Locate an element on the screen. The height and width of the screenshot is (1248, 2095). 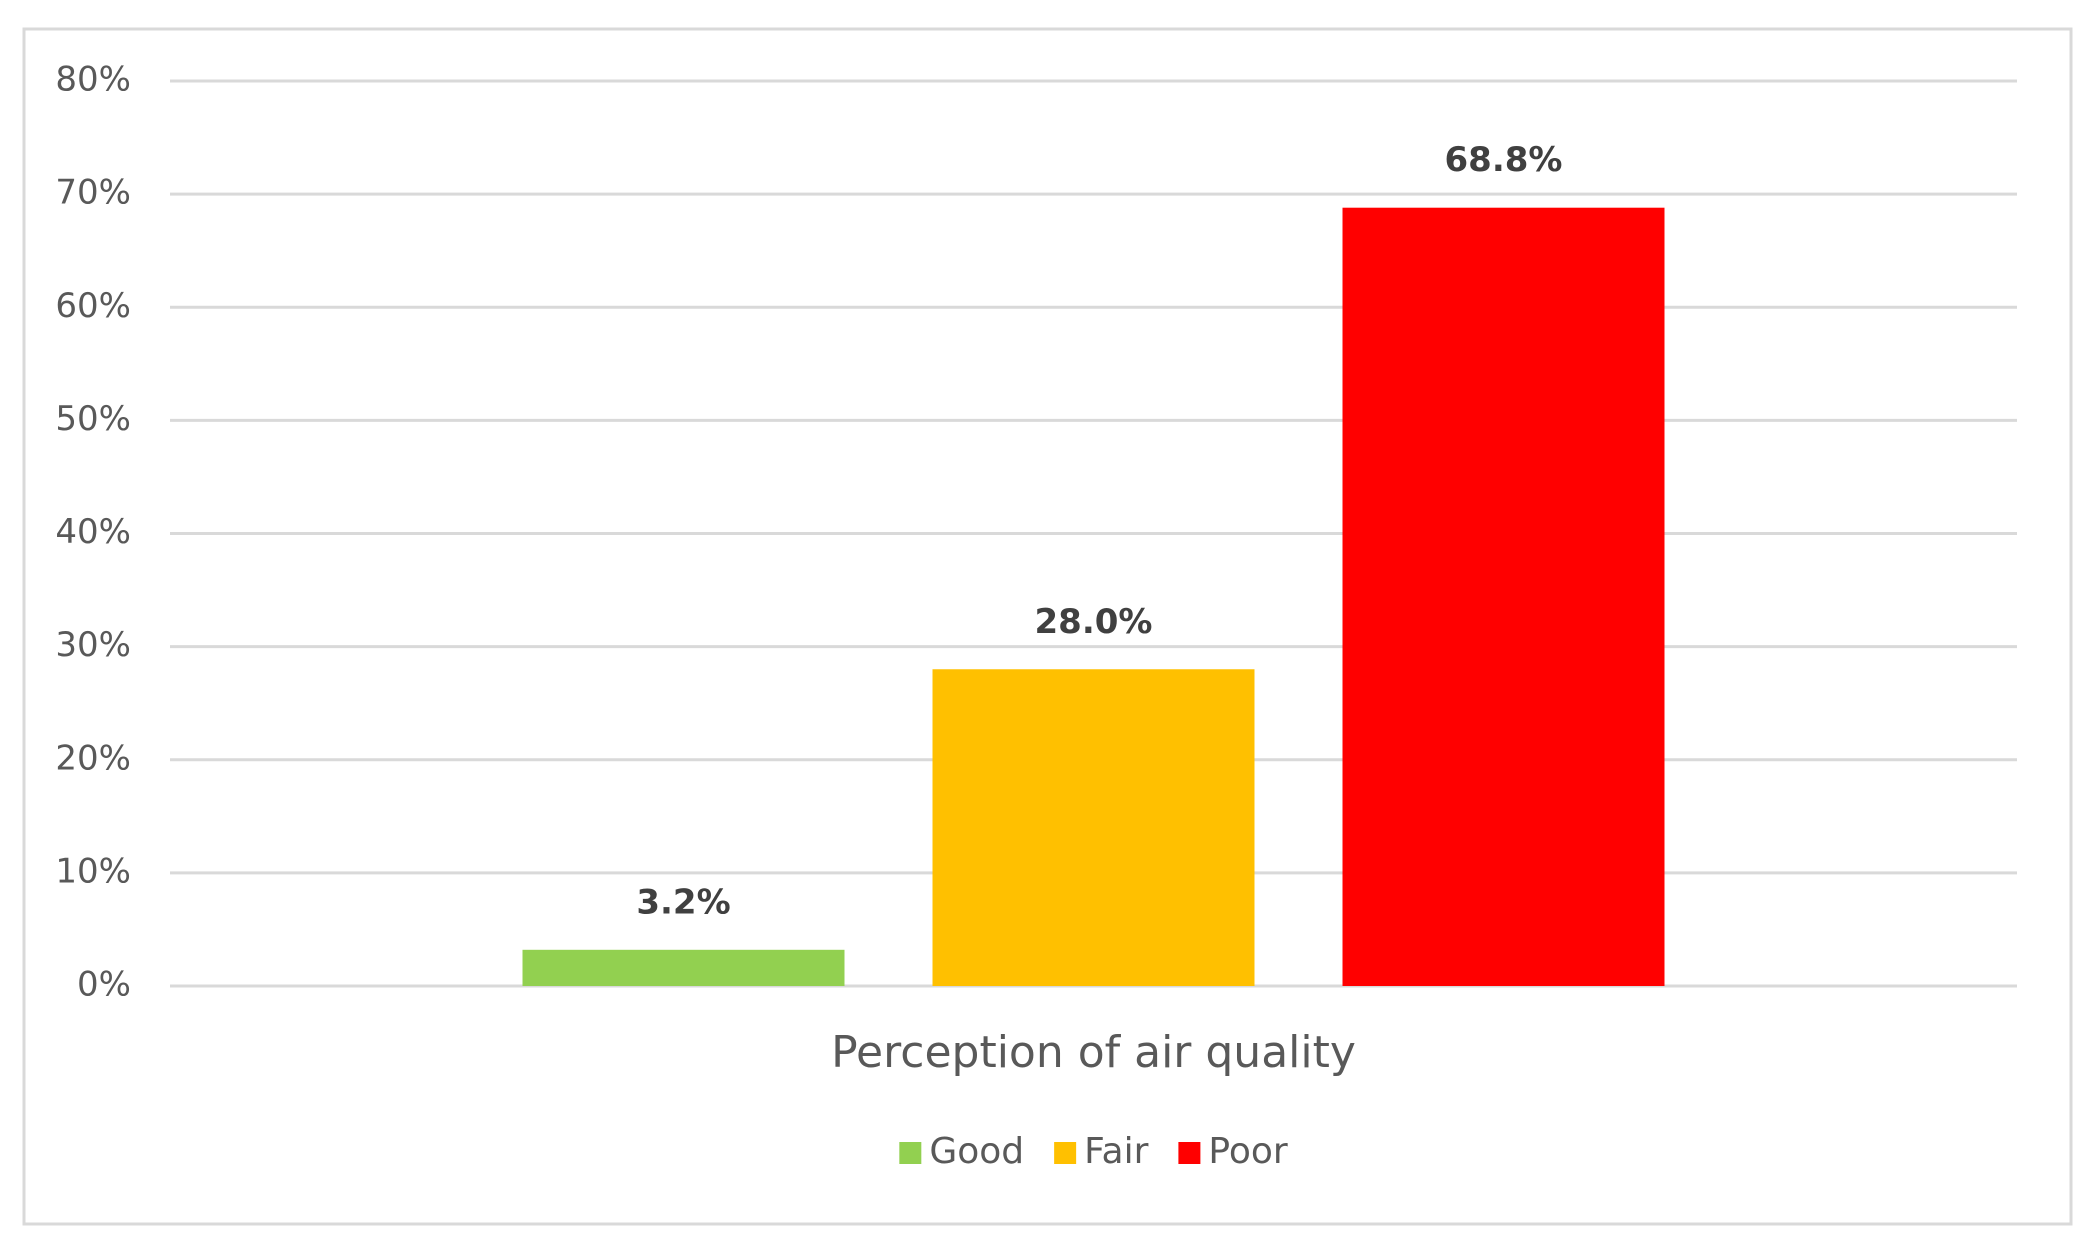
x-category-label: Perception of air quality is located at coordinates (1093, 1052).